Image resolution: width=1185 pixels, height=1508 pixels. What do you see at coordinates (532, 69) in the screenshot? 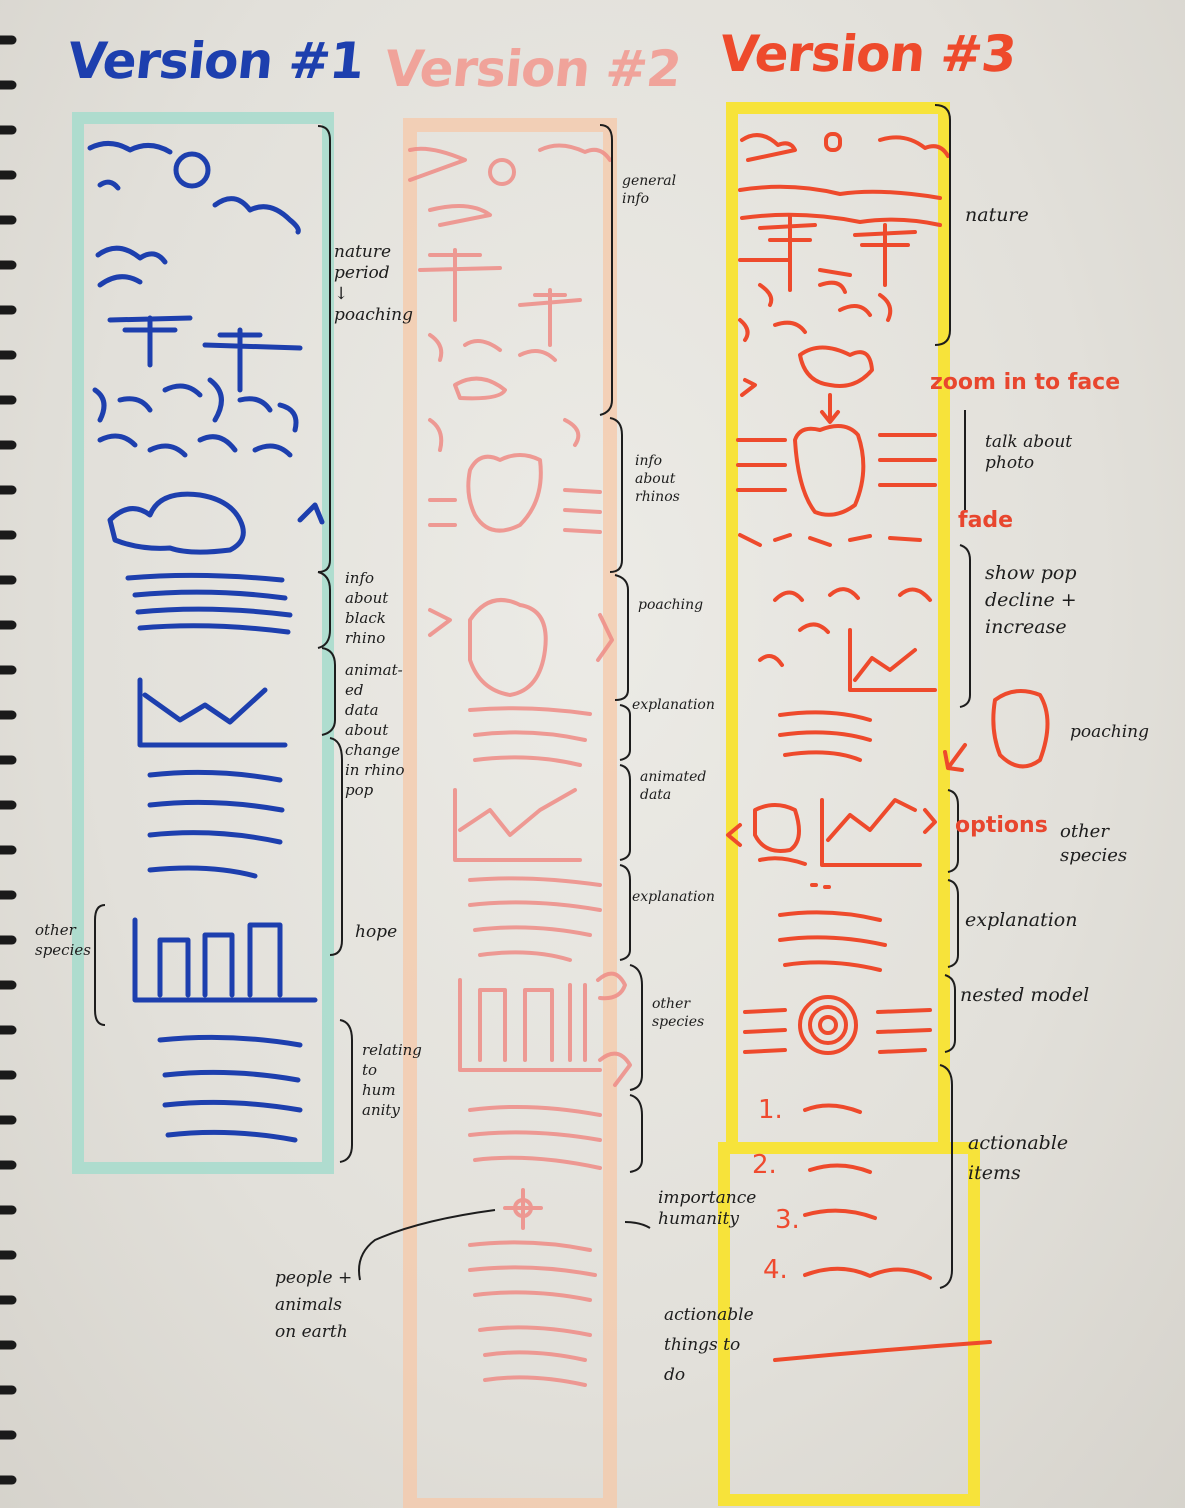
I see `version-2-title: Version #2` at bounding box center [532, 69].